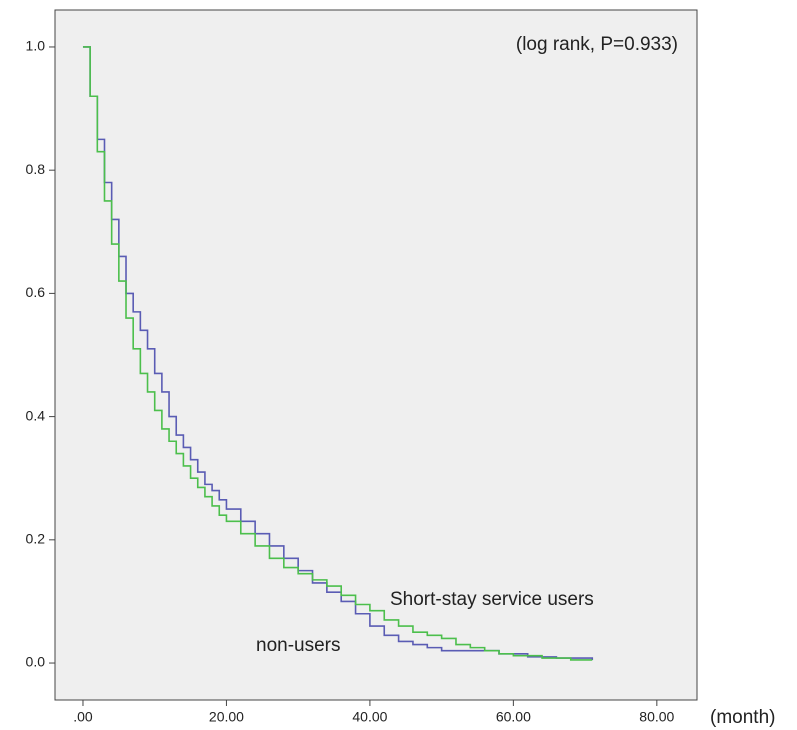 The image size is (797, 730). What do you see at coordinates (742, 717) in the screenshot?
I see `annotation: (month)` at bounding box center [742, 717].